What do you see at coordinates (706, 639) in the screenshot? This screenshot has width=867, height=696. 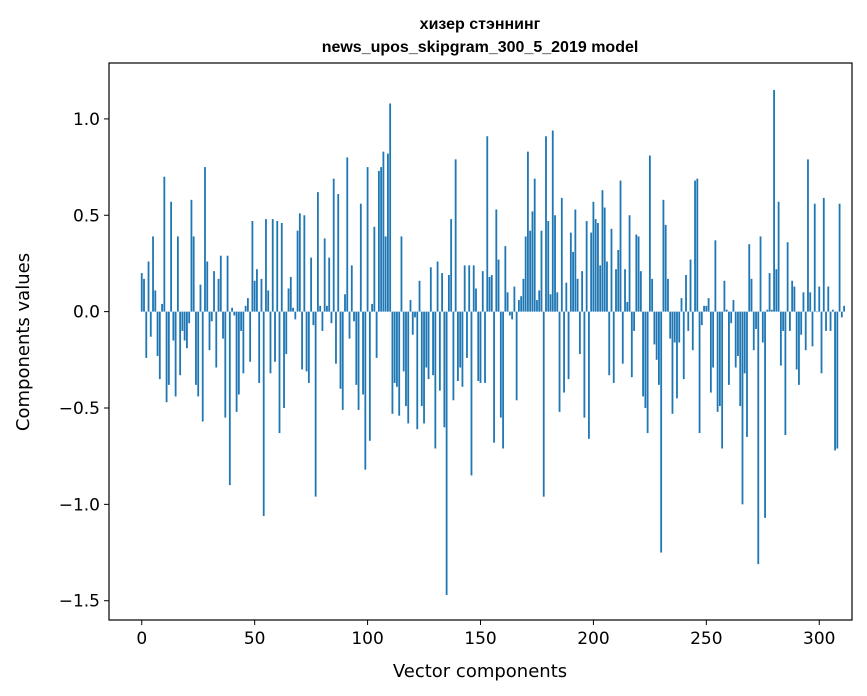 I see `x-tick-label: 250` at bounding box center [706, 639].